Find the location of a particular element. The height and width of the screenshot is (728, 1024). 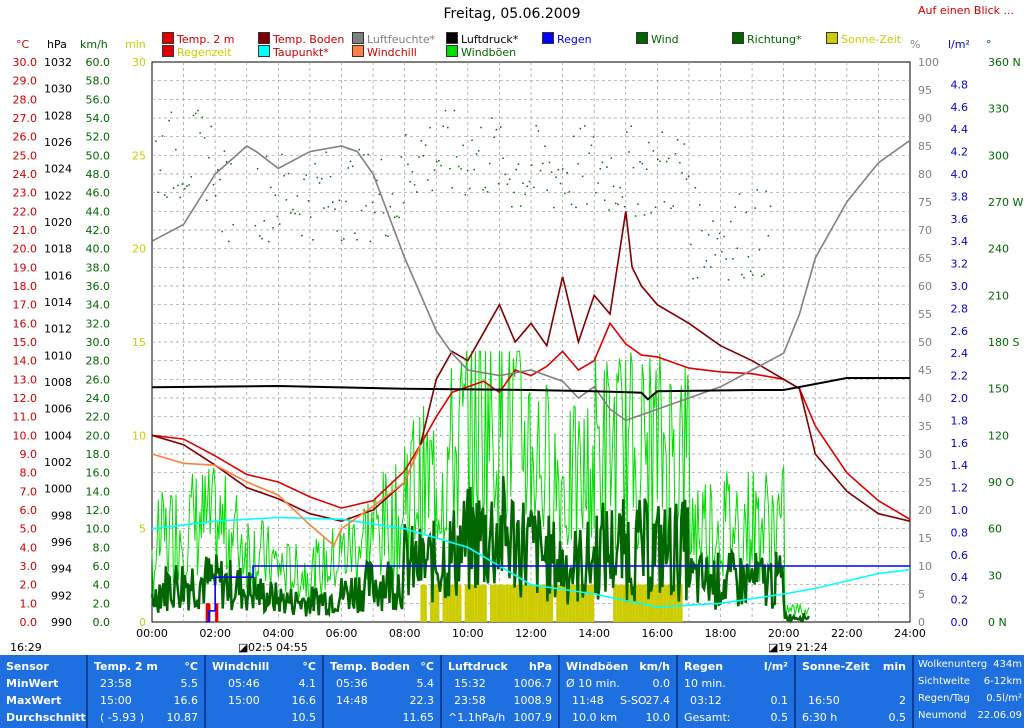

druck-avg: 1007.9 is located at coordinates (533, 717).